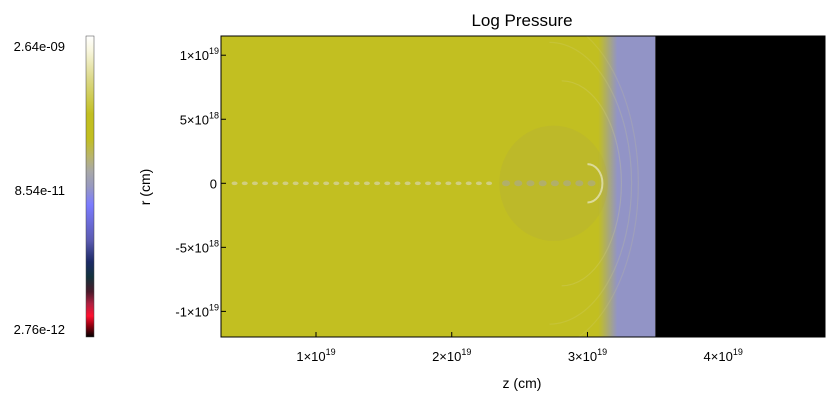  I want to click on colorbar: 2.64e-09 8.54e-11 2.76e-12, so click(54, 186).